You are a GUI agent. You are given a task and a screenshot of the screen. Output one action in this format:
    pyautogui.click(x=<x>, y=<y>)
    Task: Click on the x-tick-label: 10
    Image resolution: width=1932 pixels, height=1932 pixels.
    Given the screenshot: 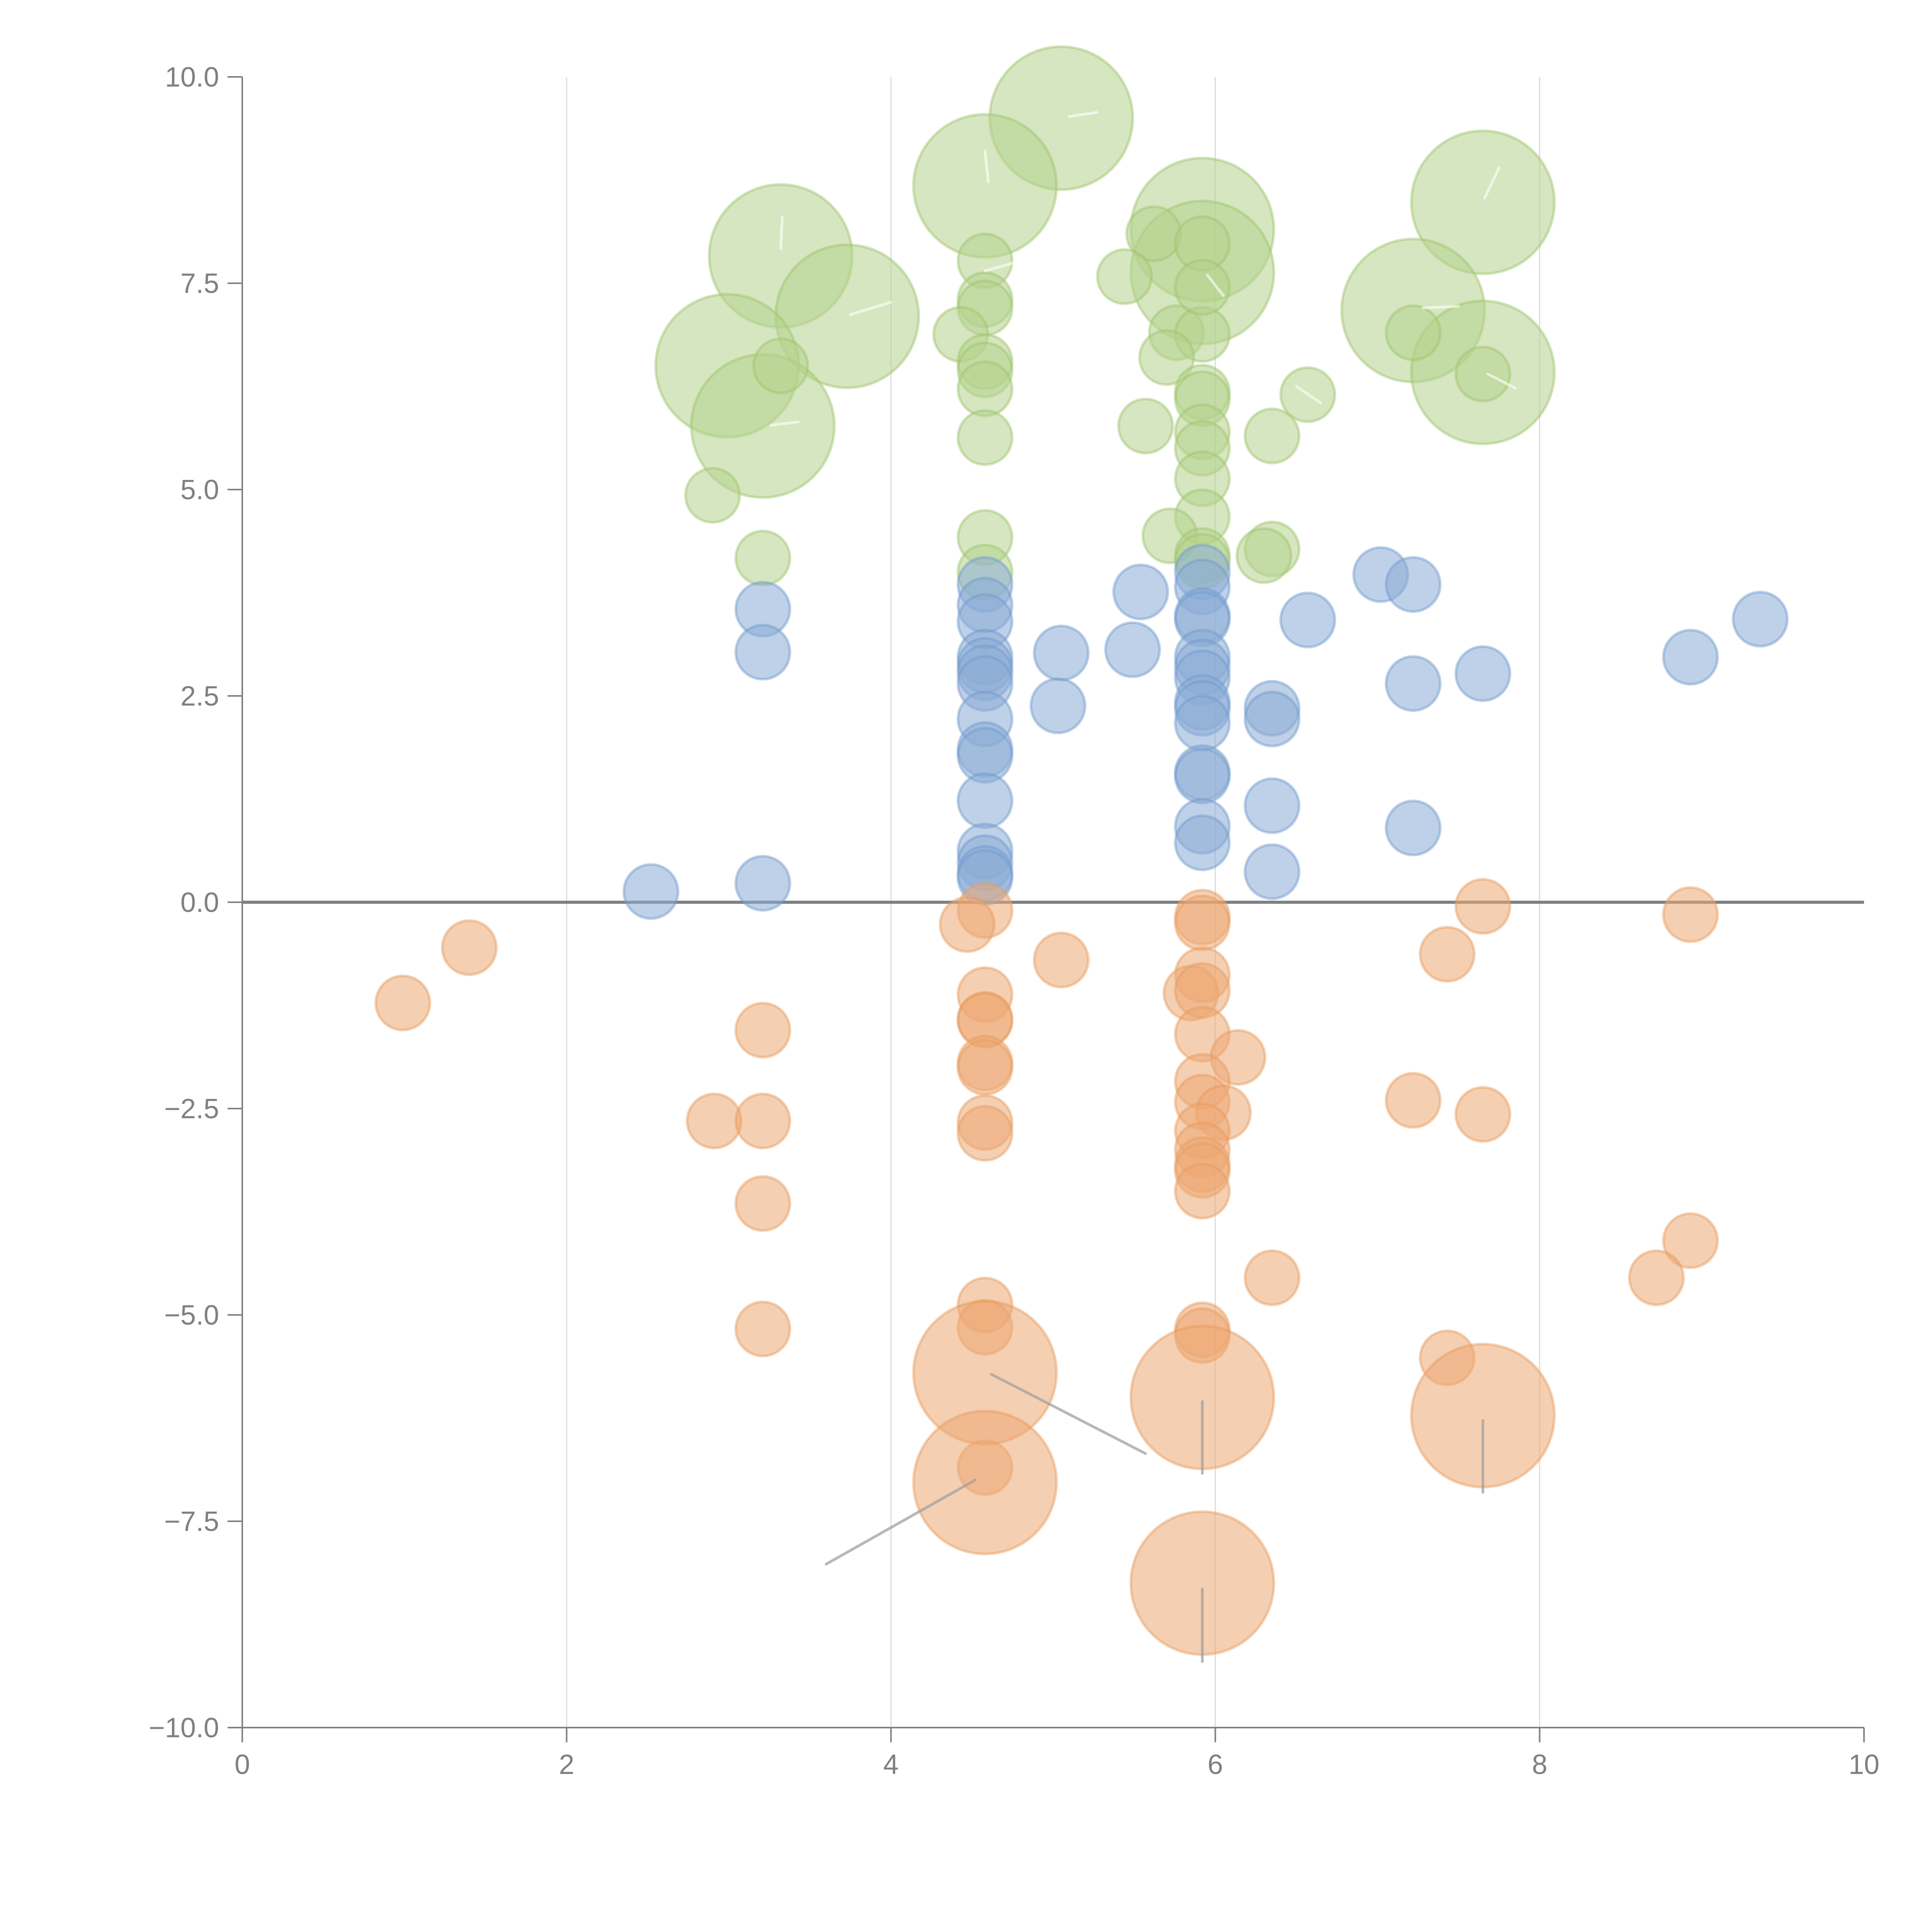 What is the action you would take?
    pyautogui.click(x=1864, y=1765)
    